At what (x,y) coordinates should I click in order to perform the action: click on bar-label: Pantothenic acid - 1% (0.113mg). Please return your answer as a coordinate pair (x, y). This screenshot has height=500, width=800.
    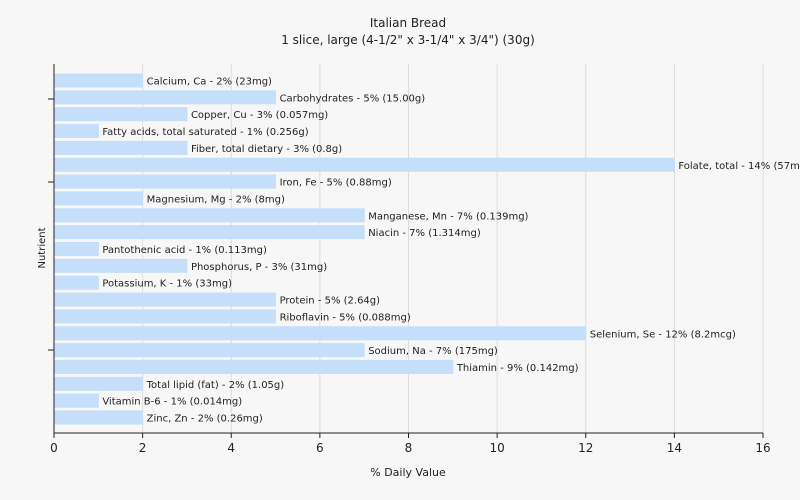
    Looking at the image, I should click on (184, 250).